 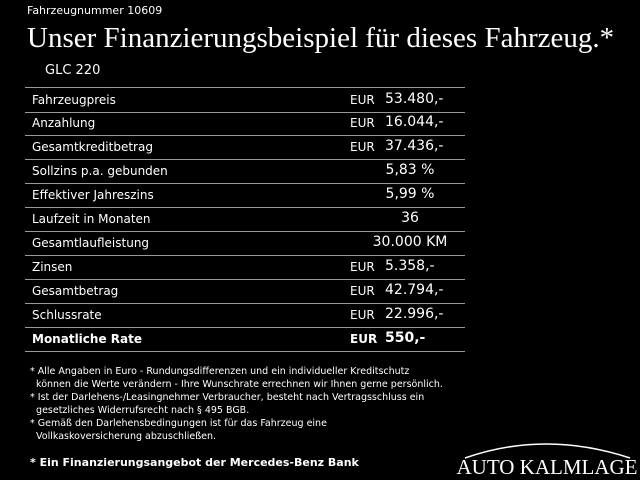 What do you see at coordinates (410, 242) in the screenshot?
I see `row-value: 30.000 KM` at bounding box center [410, 242].